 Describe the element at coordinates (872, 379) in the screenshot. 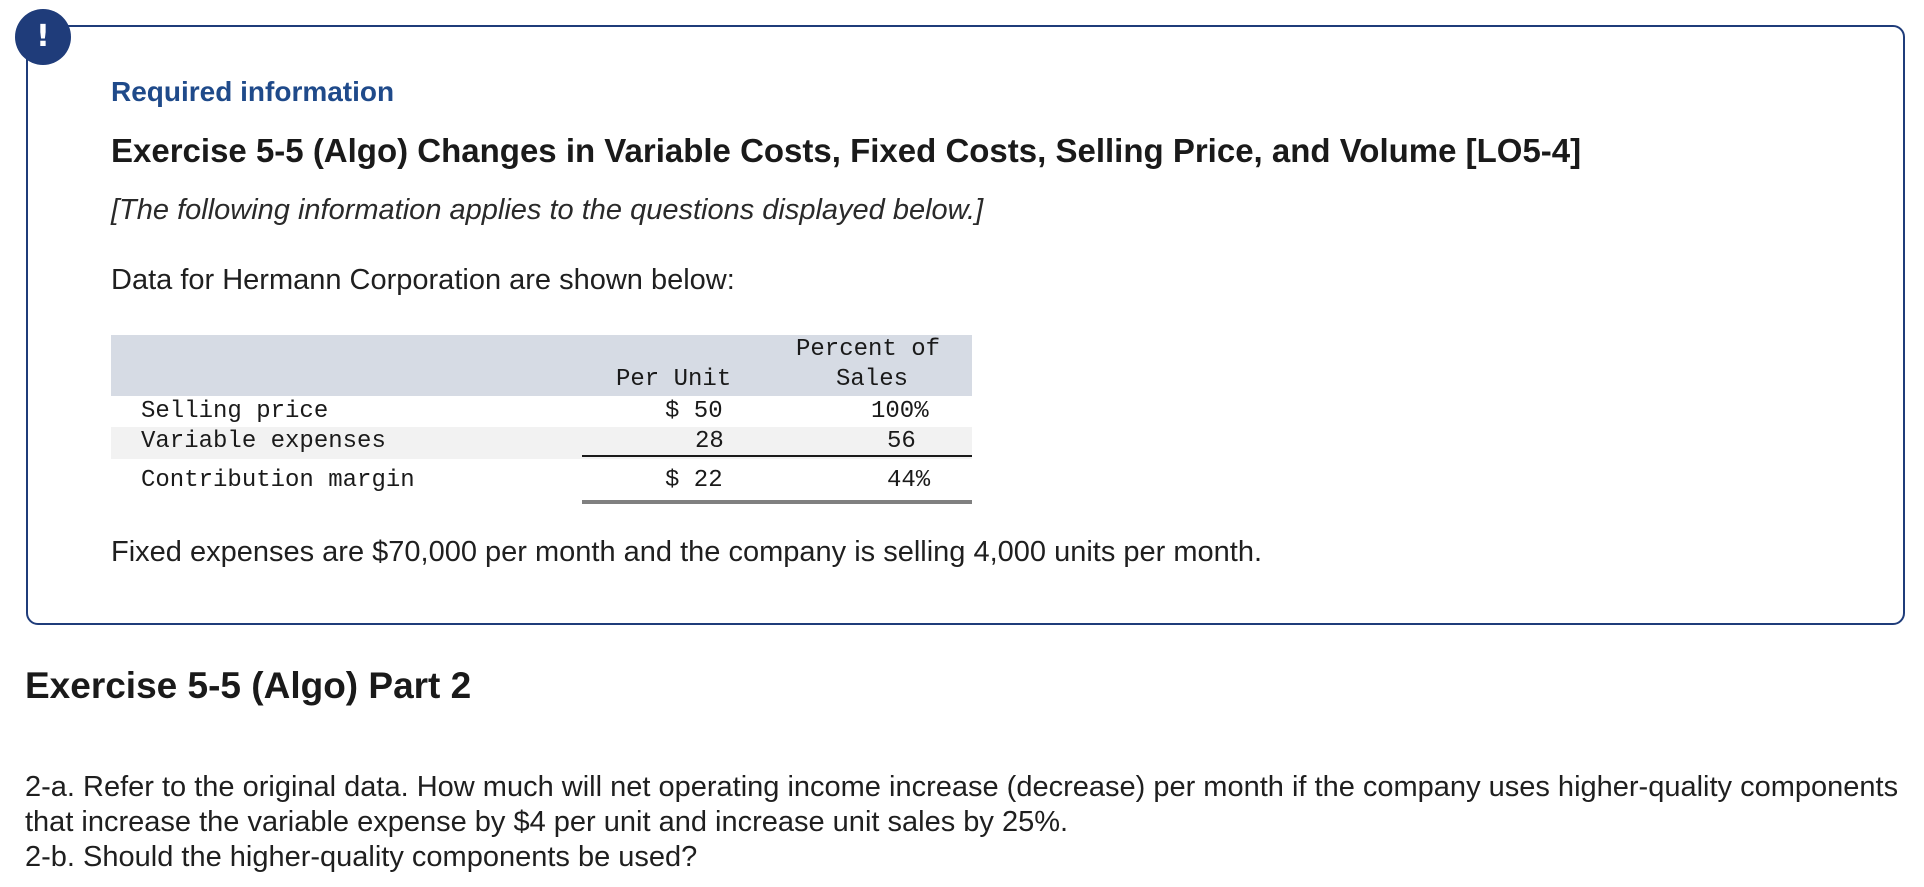

I see `header-sales: Sales` at that location.